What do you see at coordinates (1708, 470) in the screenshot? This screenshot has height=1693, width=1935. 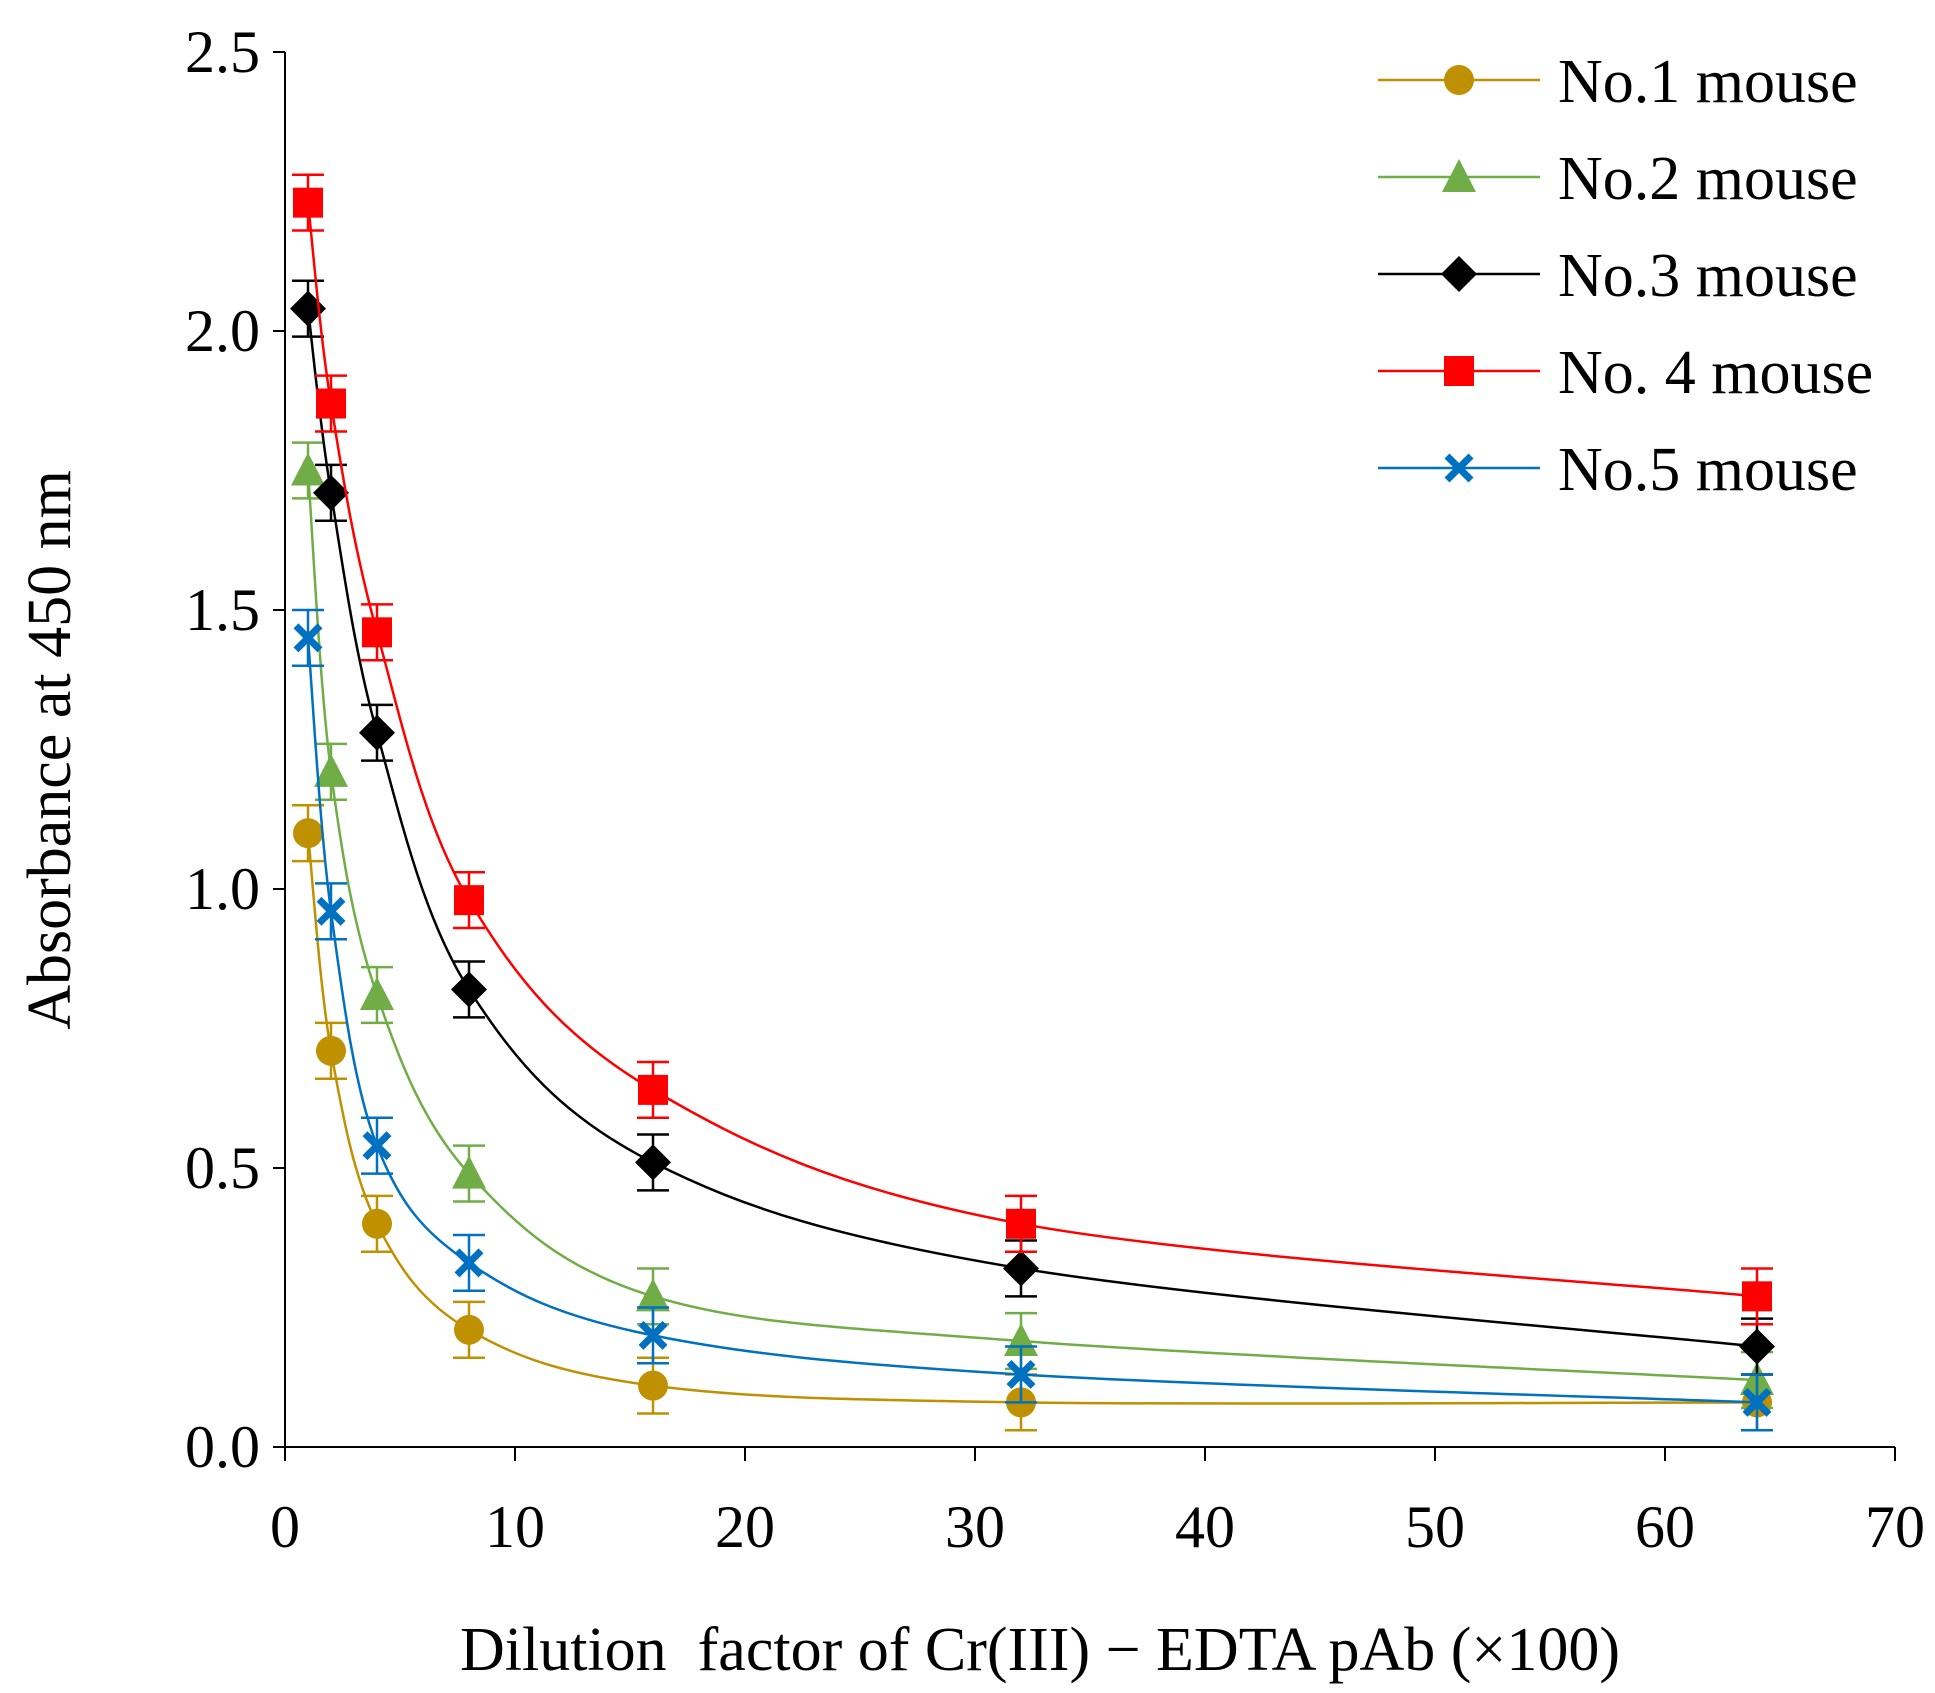 I see `legend-label: No.5 mouse` at bounding box center [1708, 470].